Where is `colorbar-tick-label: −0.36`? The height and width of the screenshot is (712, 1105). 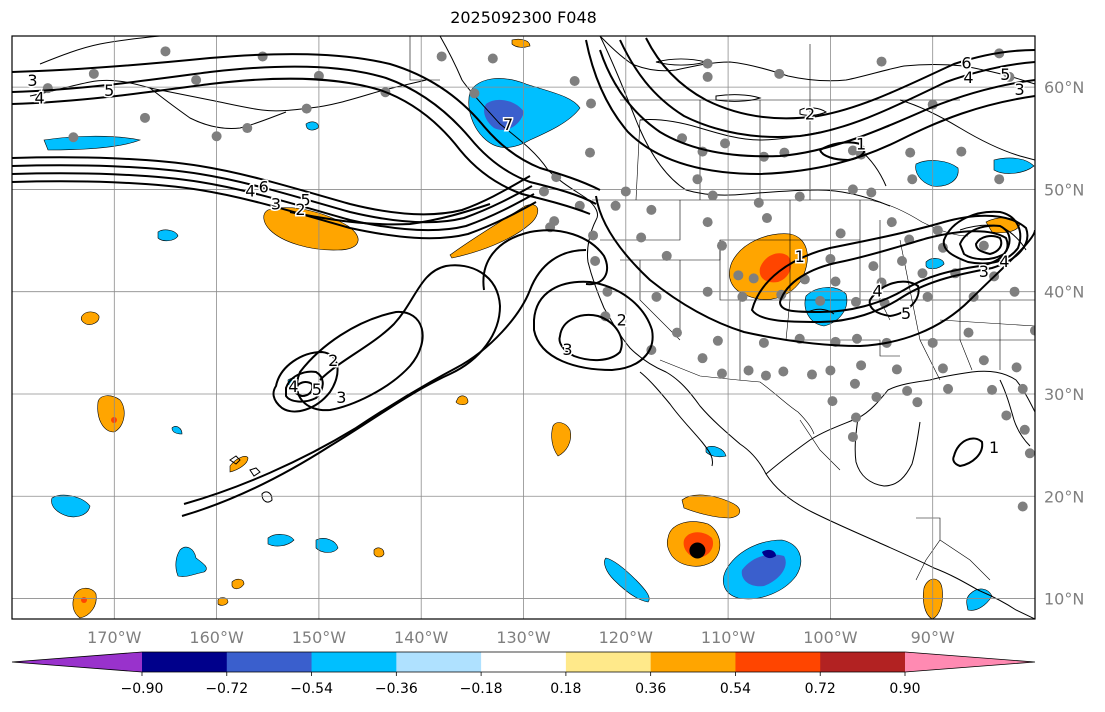 colorbar-tick-label: −0.36 is located at coordinates (396, 689).